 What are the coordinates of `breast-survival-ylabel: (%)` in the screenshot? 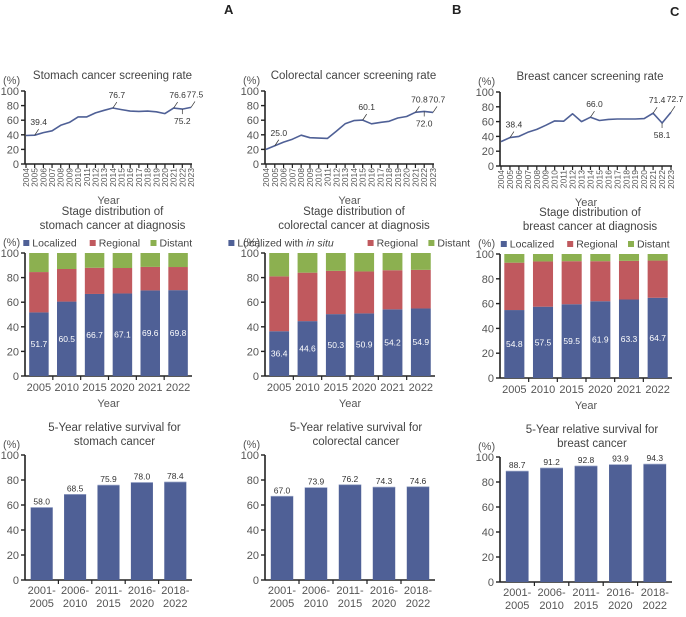 It's located at (486, 447).